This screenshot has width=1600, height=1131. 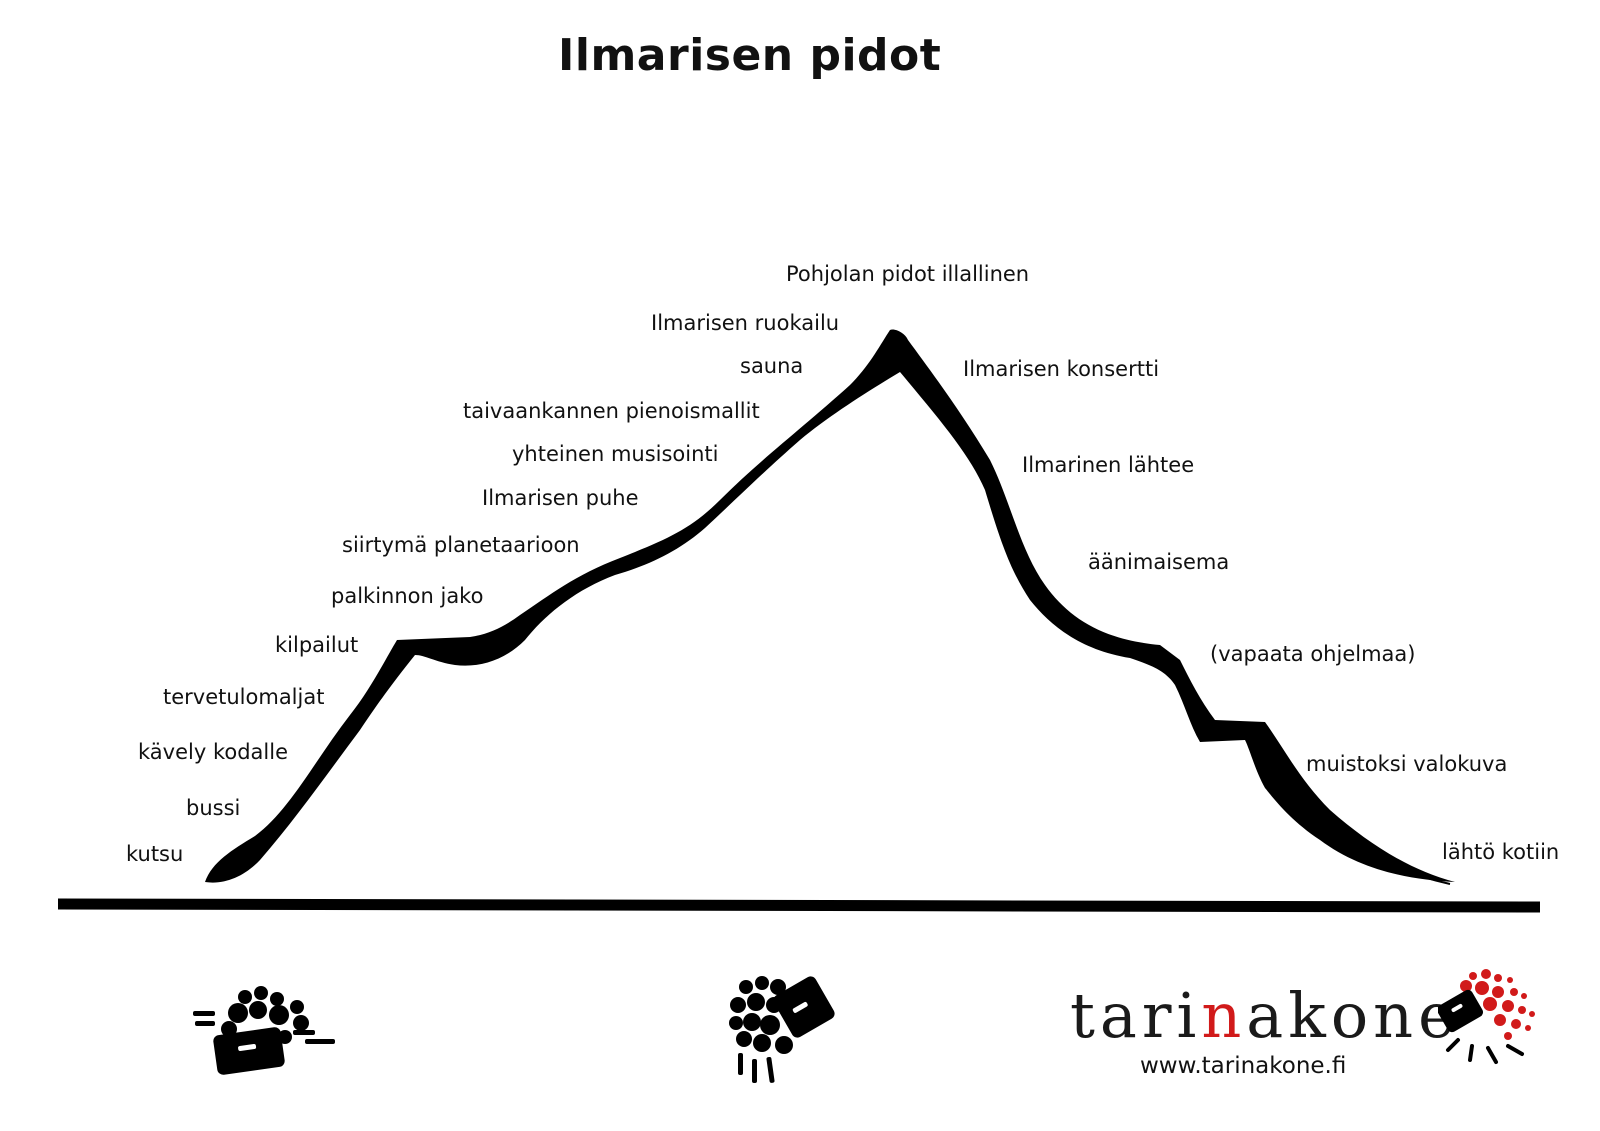 I want to click on stage-label-tervetulomaljat: tervetulomaljat, so click(x=244, y=697).